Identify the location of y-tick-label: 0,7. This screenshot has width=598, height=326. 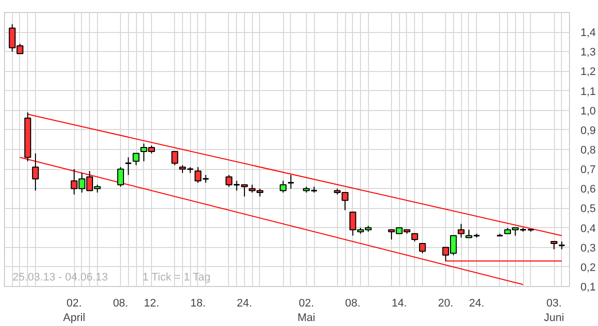
(588, 170).